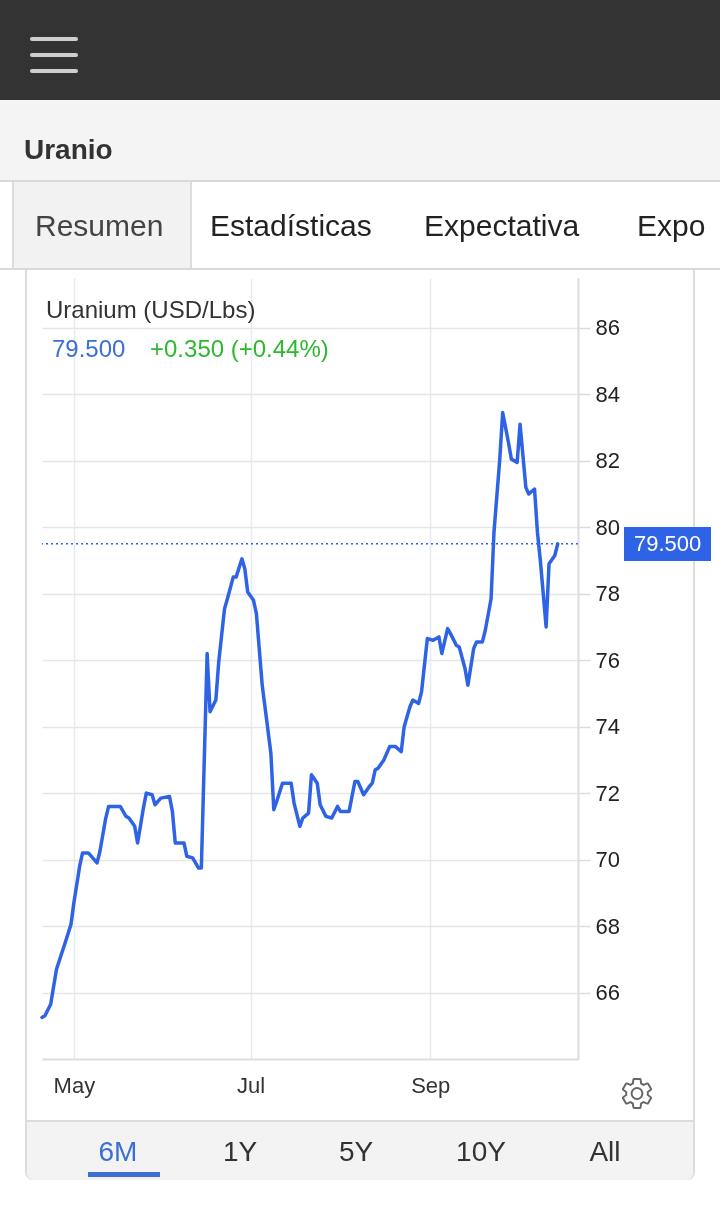  I want to click on text: Expectativa, so click(502, 225).